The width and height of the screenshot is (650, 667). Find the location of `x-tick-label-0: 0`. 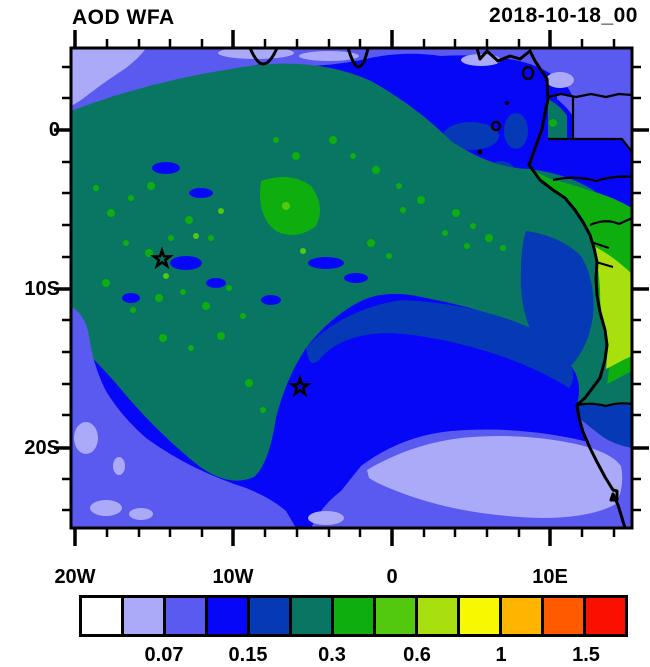

x-tick-label-0: 0 is located at coordinates (392, 577).